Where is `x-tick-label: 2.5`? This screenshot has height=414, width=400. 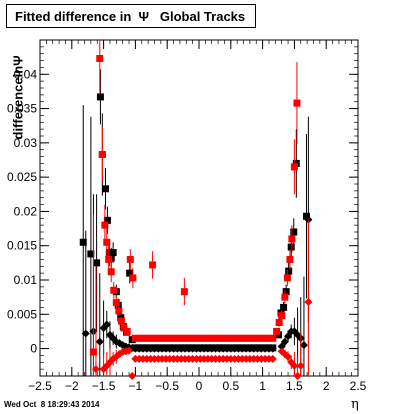 x-tick-label: 2.5 is located at coordinates (358, 386).